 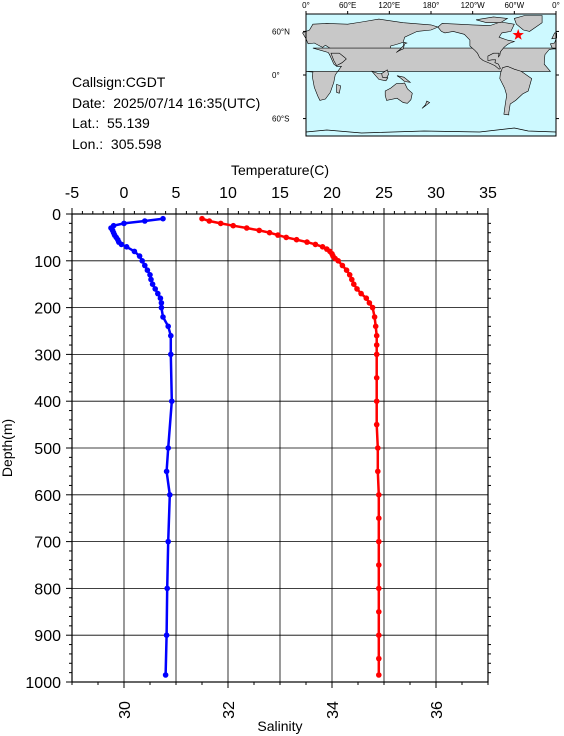 I want to click on map-lat-label: 60°S, so click(x=280, y=119).